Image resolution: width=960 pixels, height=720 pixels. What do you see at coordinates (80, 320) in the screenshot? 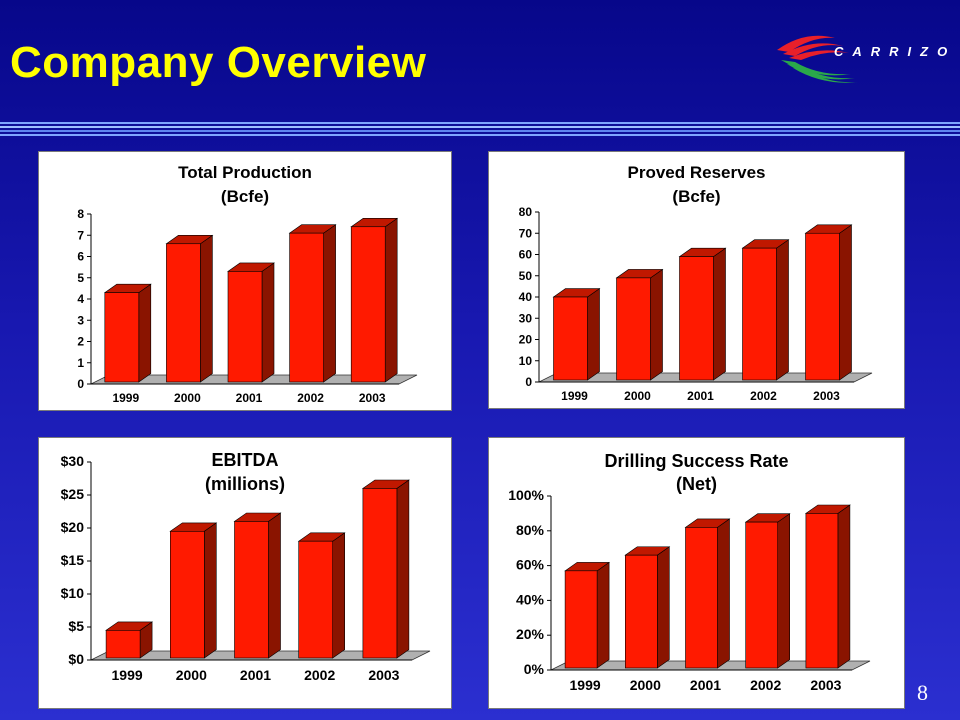
I see `y-tick-label: 3` at bounding box center [80, 320].